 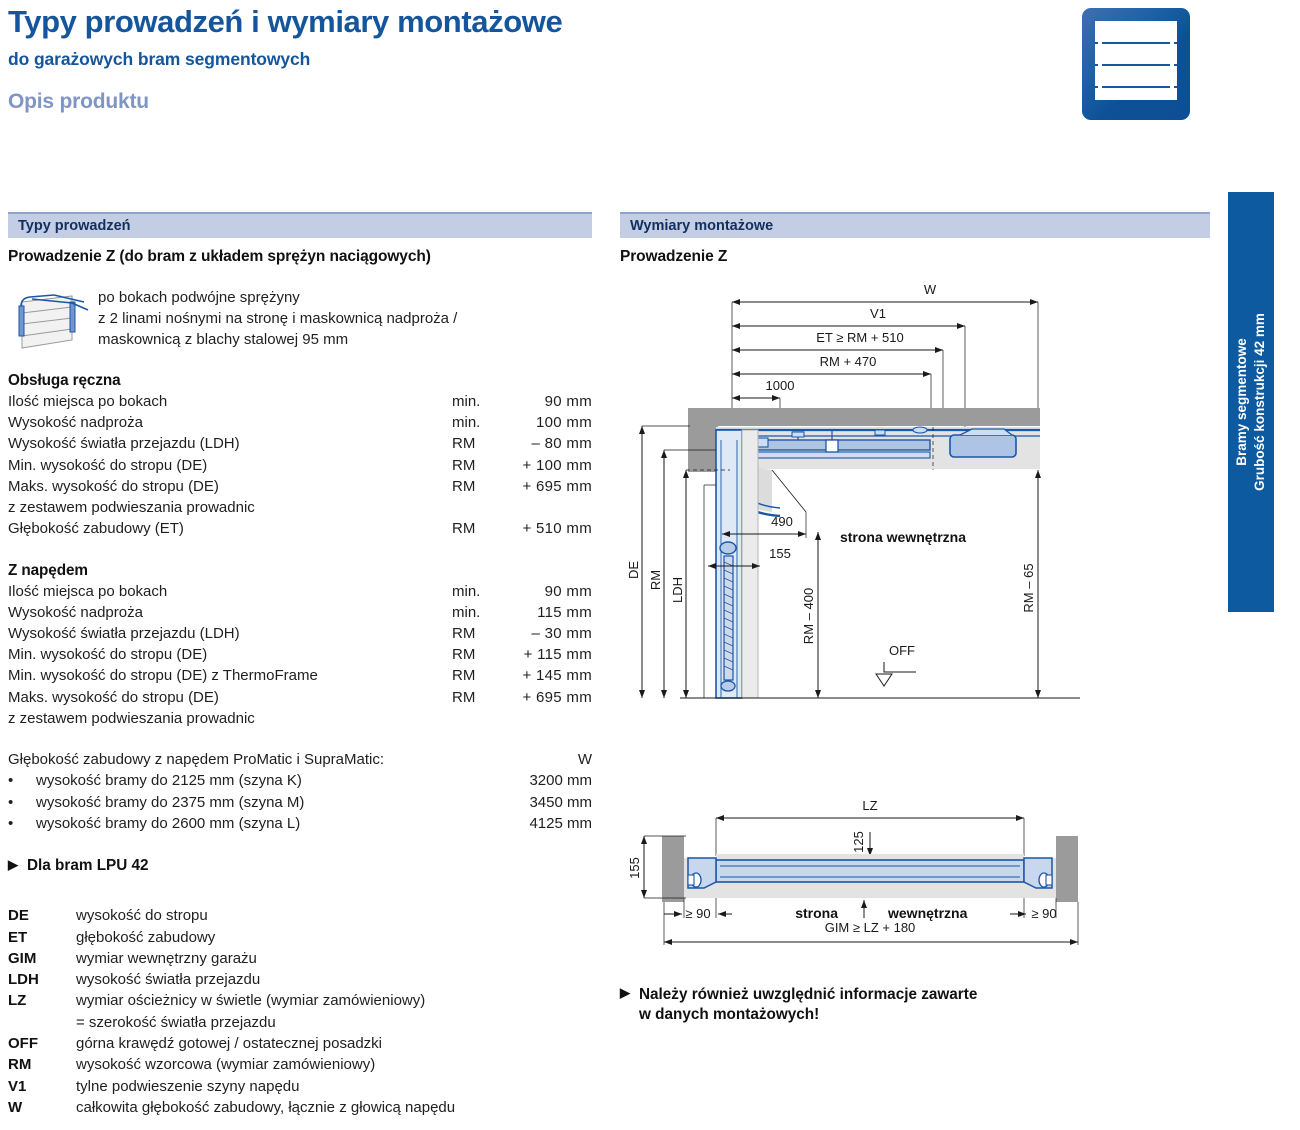 What do you see at coordinates (170, 802) in the screenshot?
I see `depth-item-label: wysokość bramy do 2375 mm (szyna M)` at bounding box center [170, 802].